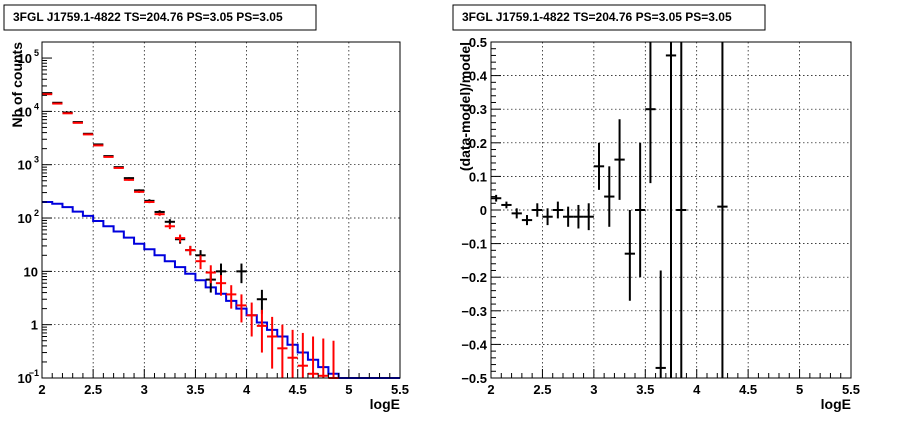 Image resolution: width=898 pixels, height=421 pixels. Describe the element at coordinates (465, 106) in the screenshot. I see `residuals-y-axis-label: (data-model)/model` at that location.